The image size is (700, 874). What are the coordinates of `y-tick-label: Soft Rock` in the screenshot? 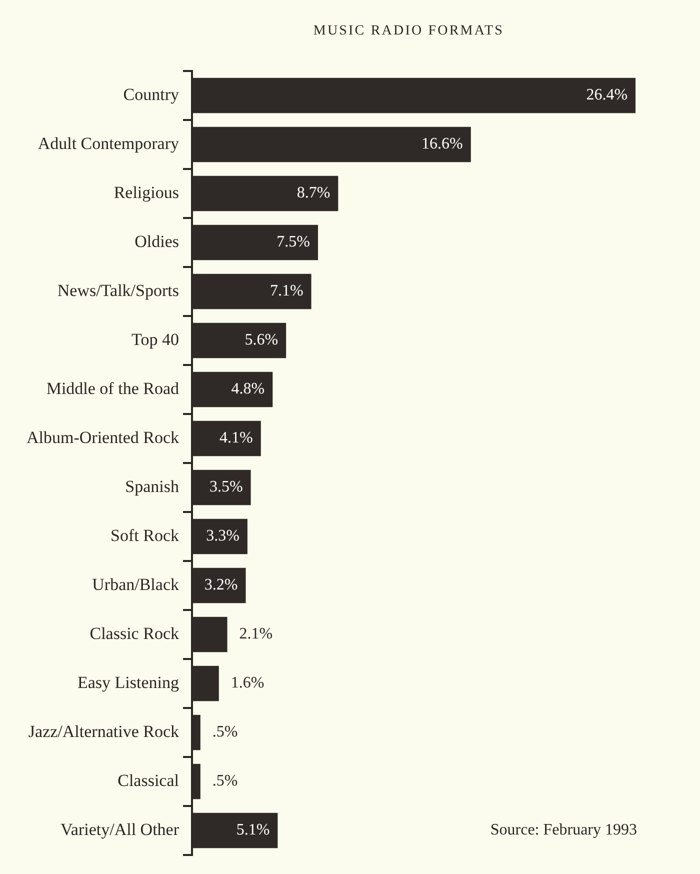 It's located at (145, 535).